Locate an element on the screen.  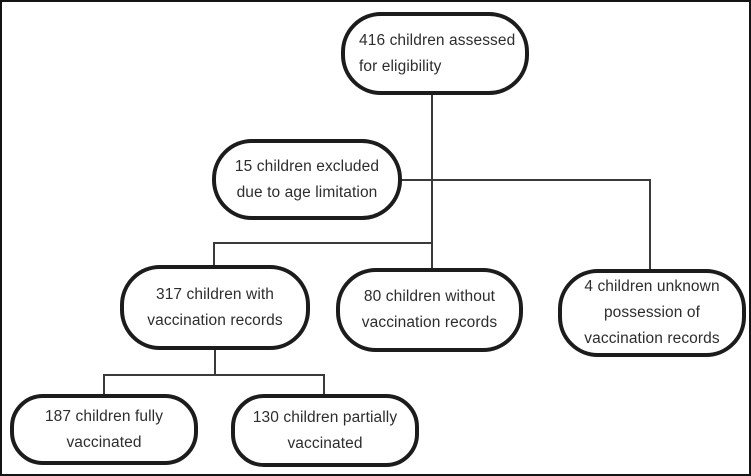
connector-trunk-vertical is located at coordinates (432, 181).